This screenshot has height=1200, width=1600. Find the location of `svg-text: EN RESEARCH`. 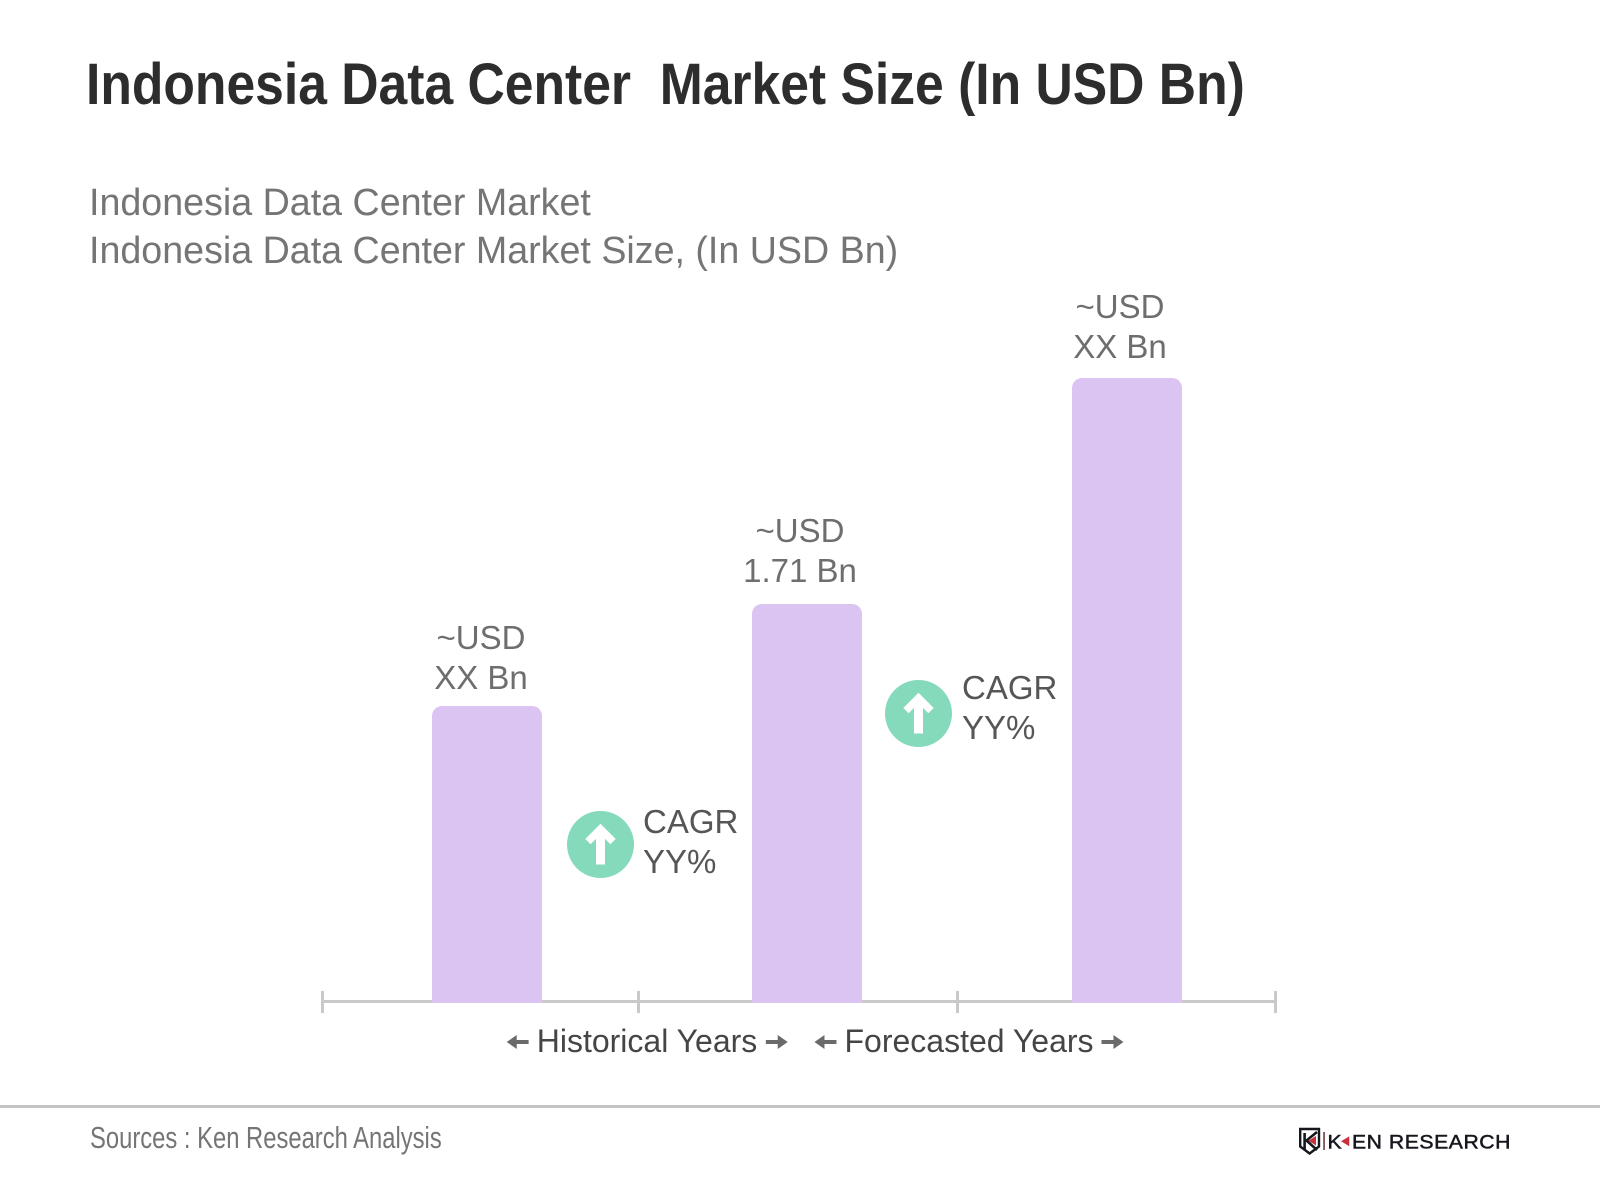

svg-text: EN RESEARCH is located at coordinates (1431, 1142).